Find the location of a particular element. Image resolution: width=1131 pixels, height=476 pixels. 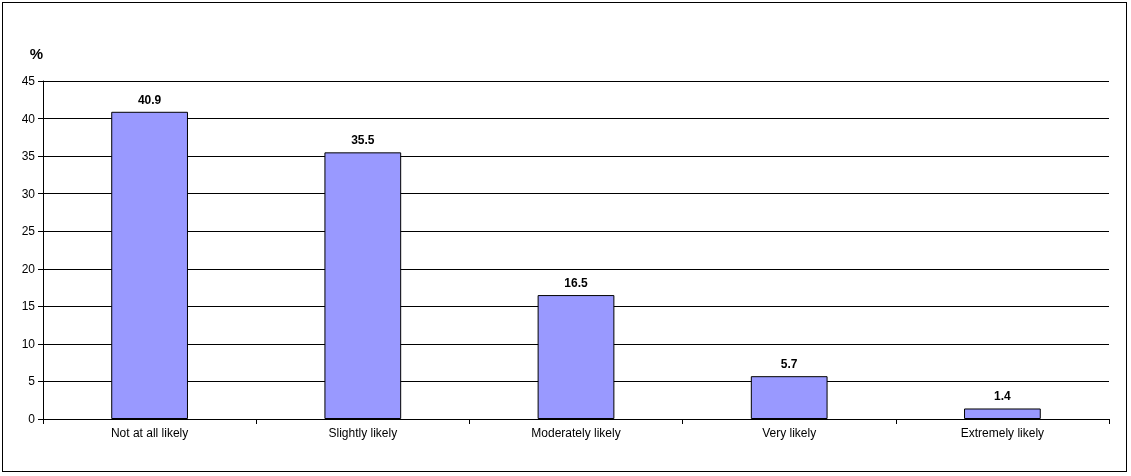

y-tick-label: 5 is located at coordinates (32, 381).